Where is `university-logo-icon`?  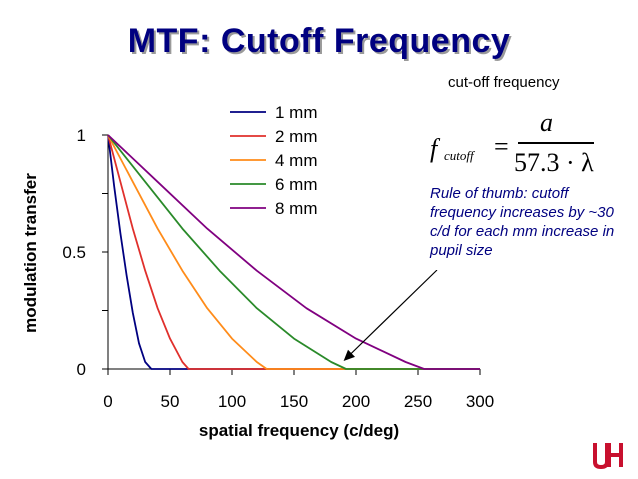 university-logo-icon is located at coordinates (608, 456).